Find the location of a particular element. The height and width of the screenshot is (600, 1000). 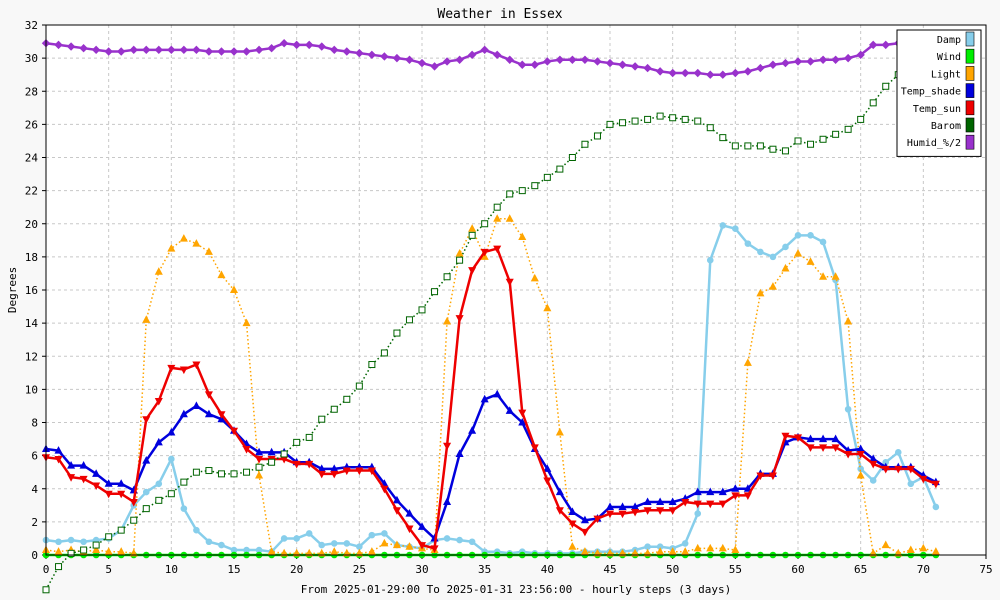

y-axis-label: Degrees is located at coordinates (12, 290).